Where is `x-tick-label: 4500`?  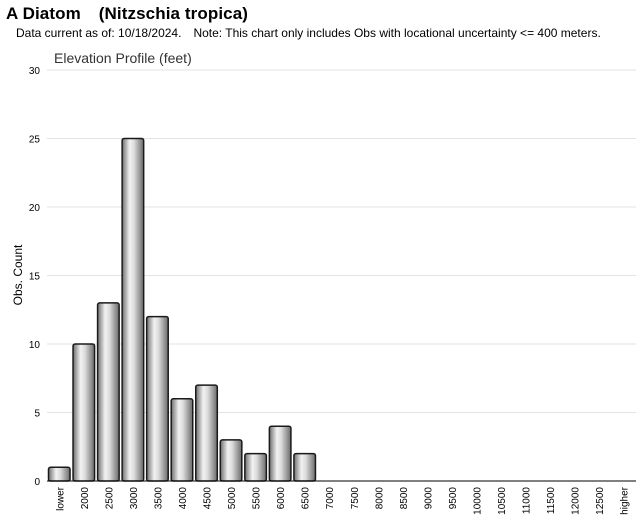 x-tick-label: 4500 is located at coordinates (208, 498).